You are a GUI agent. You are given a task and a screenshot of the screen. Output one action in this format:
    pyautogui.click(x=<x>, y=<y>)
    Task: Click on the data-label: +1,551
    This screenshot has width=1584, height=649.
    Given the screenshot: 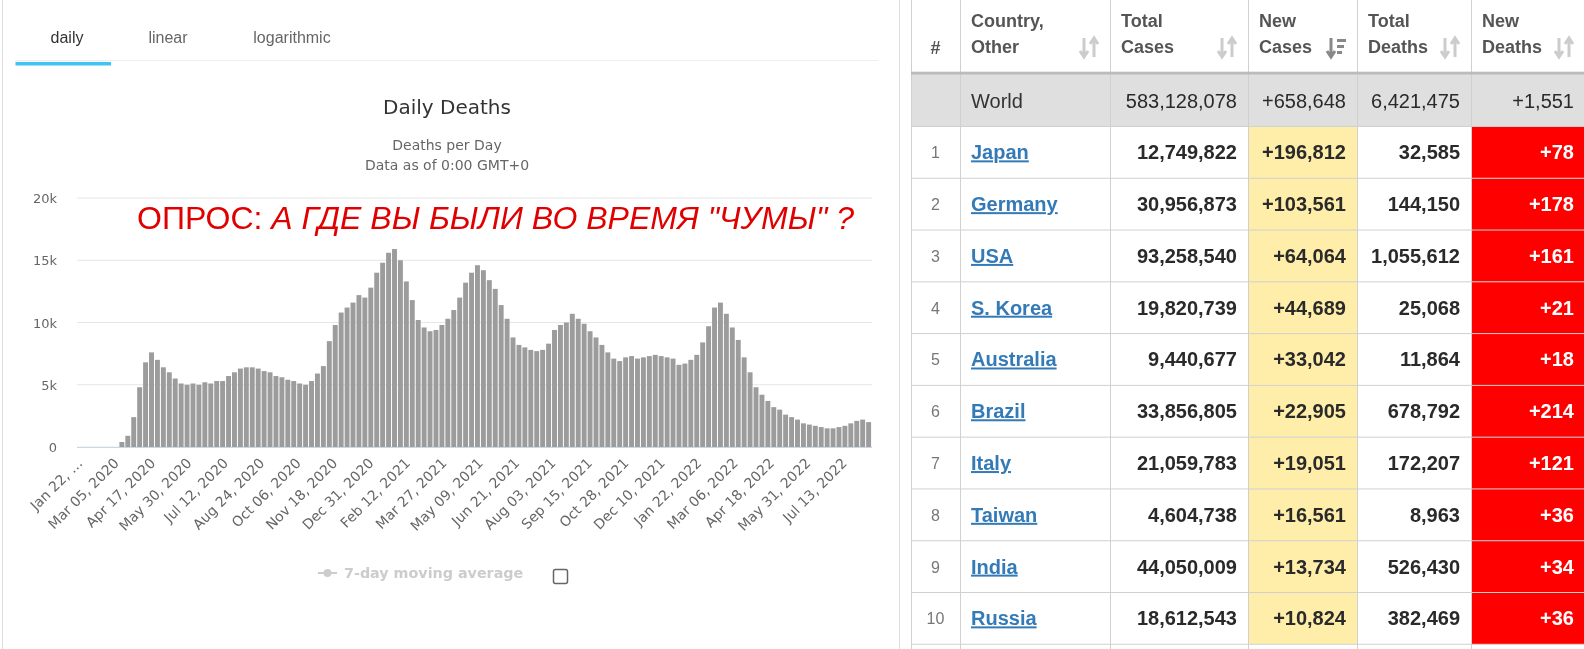 What is the action you would take?
    pyautogui.click(x=1543, y=100)
    